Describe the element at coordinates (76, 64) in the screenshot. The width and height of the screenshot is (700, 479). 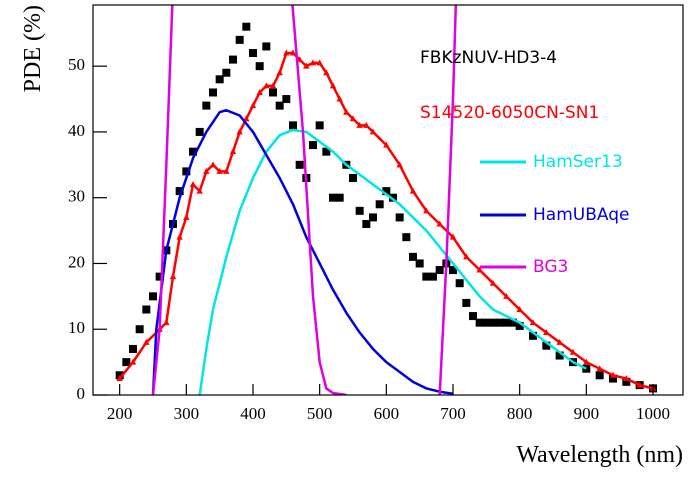
I see `y-tick-label: 50` at that location.